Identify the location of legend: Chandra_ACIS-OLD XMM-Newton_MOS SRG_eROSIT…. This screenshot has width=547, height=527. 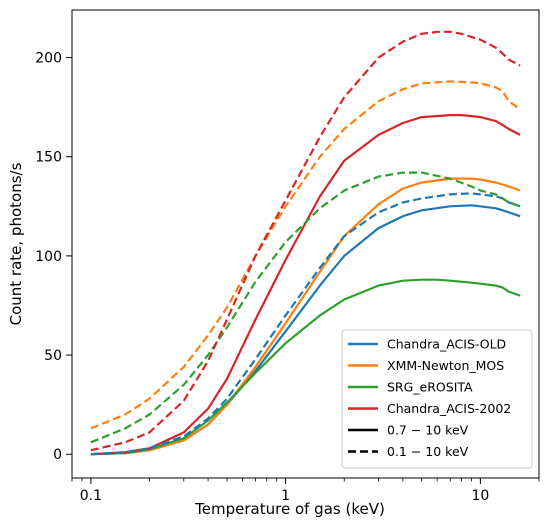
(437, 399).